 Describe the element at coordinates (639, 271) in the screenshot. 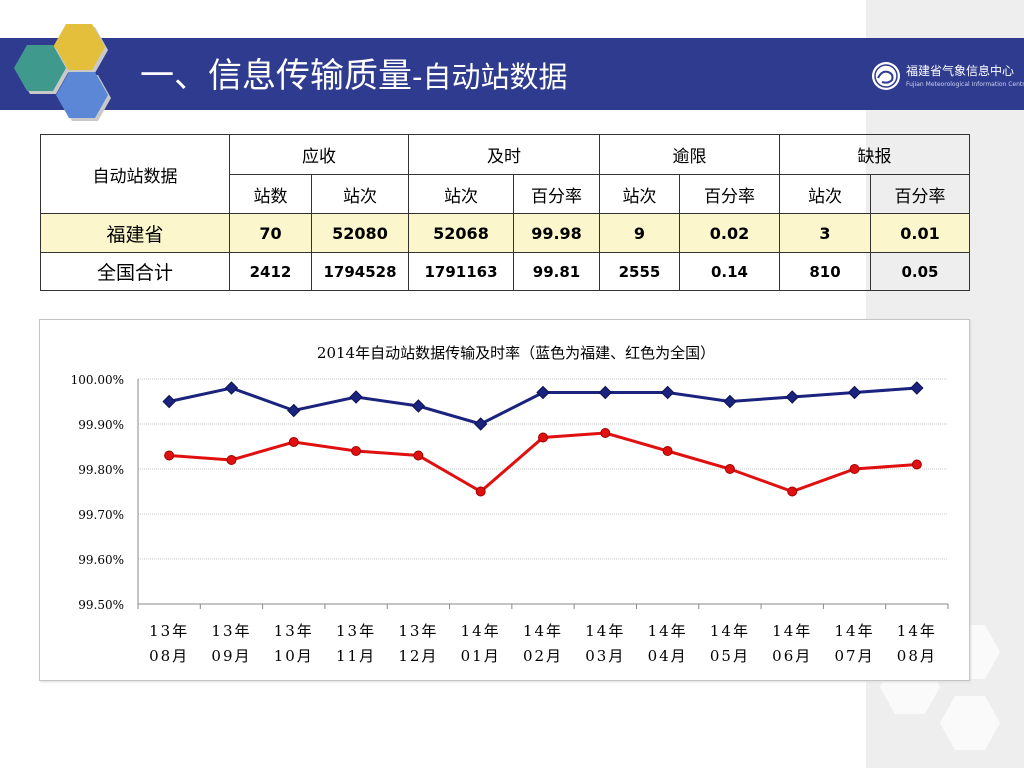

I see `table-cell: 2555` at that location.